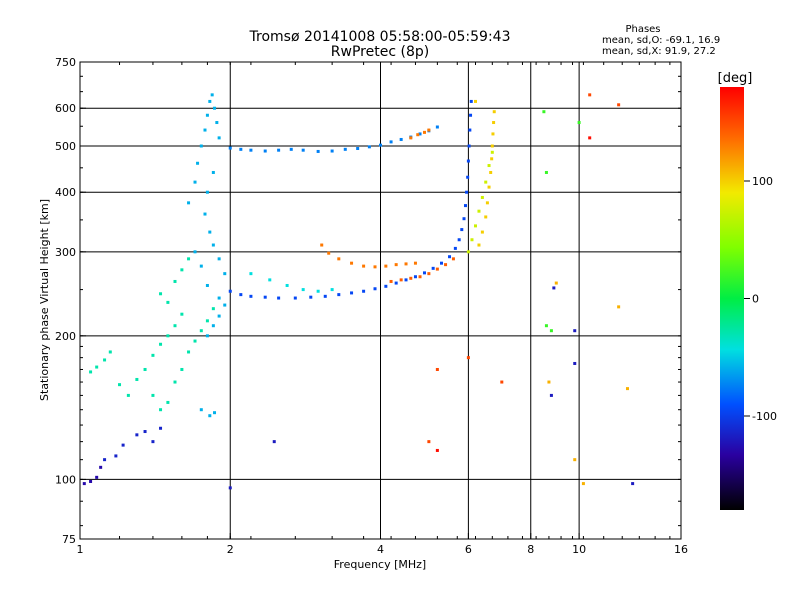  Describe the element at coordinates (65, 146) in the screenshot. I see `y-tick-label: 500` at that location.